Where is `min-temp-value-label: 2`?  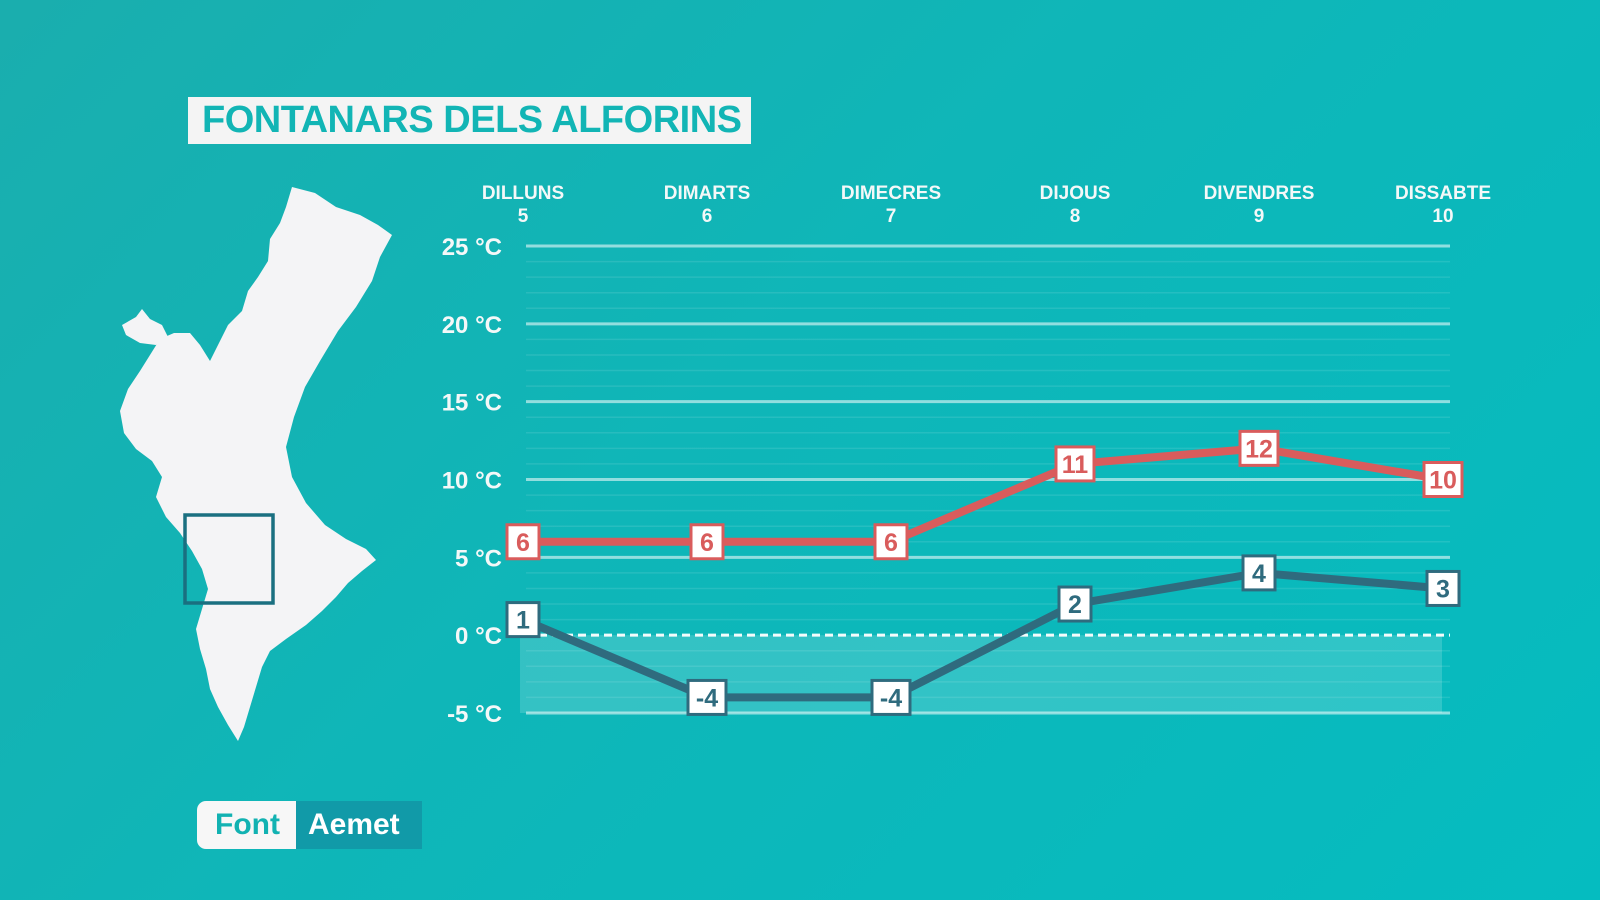 min-temp-value-label: 2 is located at coordinates (1075, 605).